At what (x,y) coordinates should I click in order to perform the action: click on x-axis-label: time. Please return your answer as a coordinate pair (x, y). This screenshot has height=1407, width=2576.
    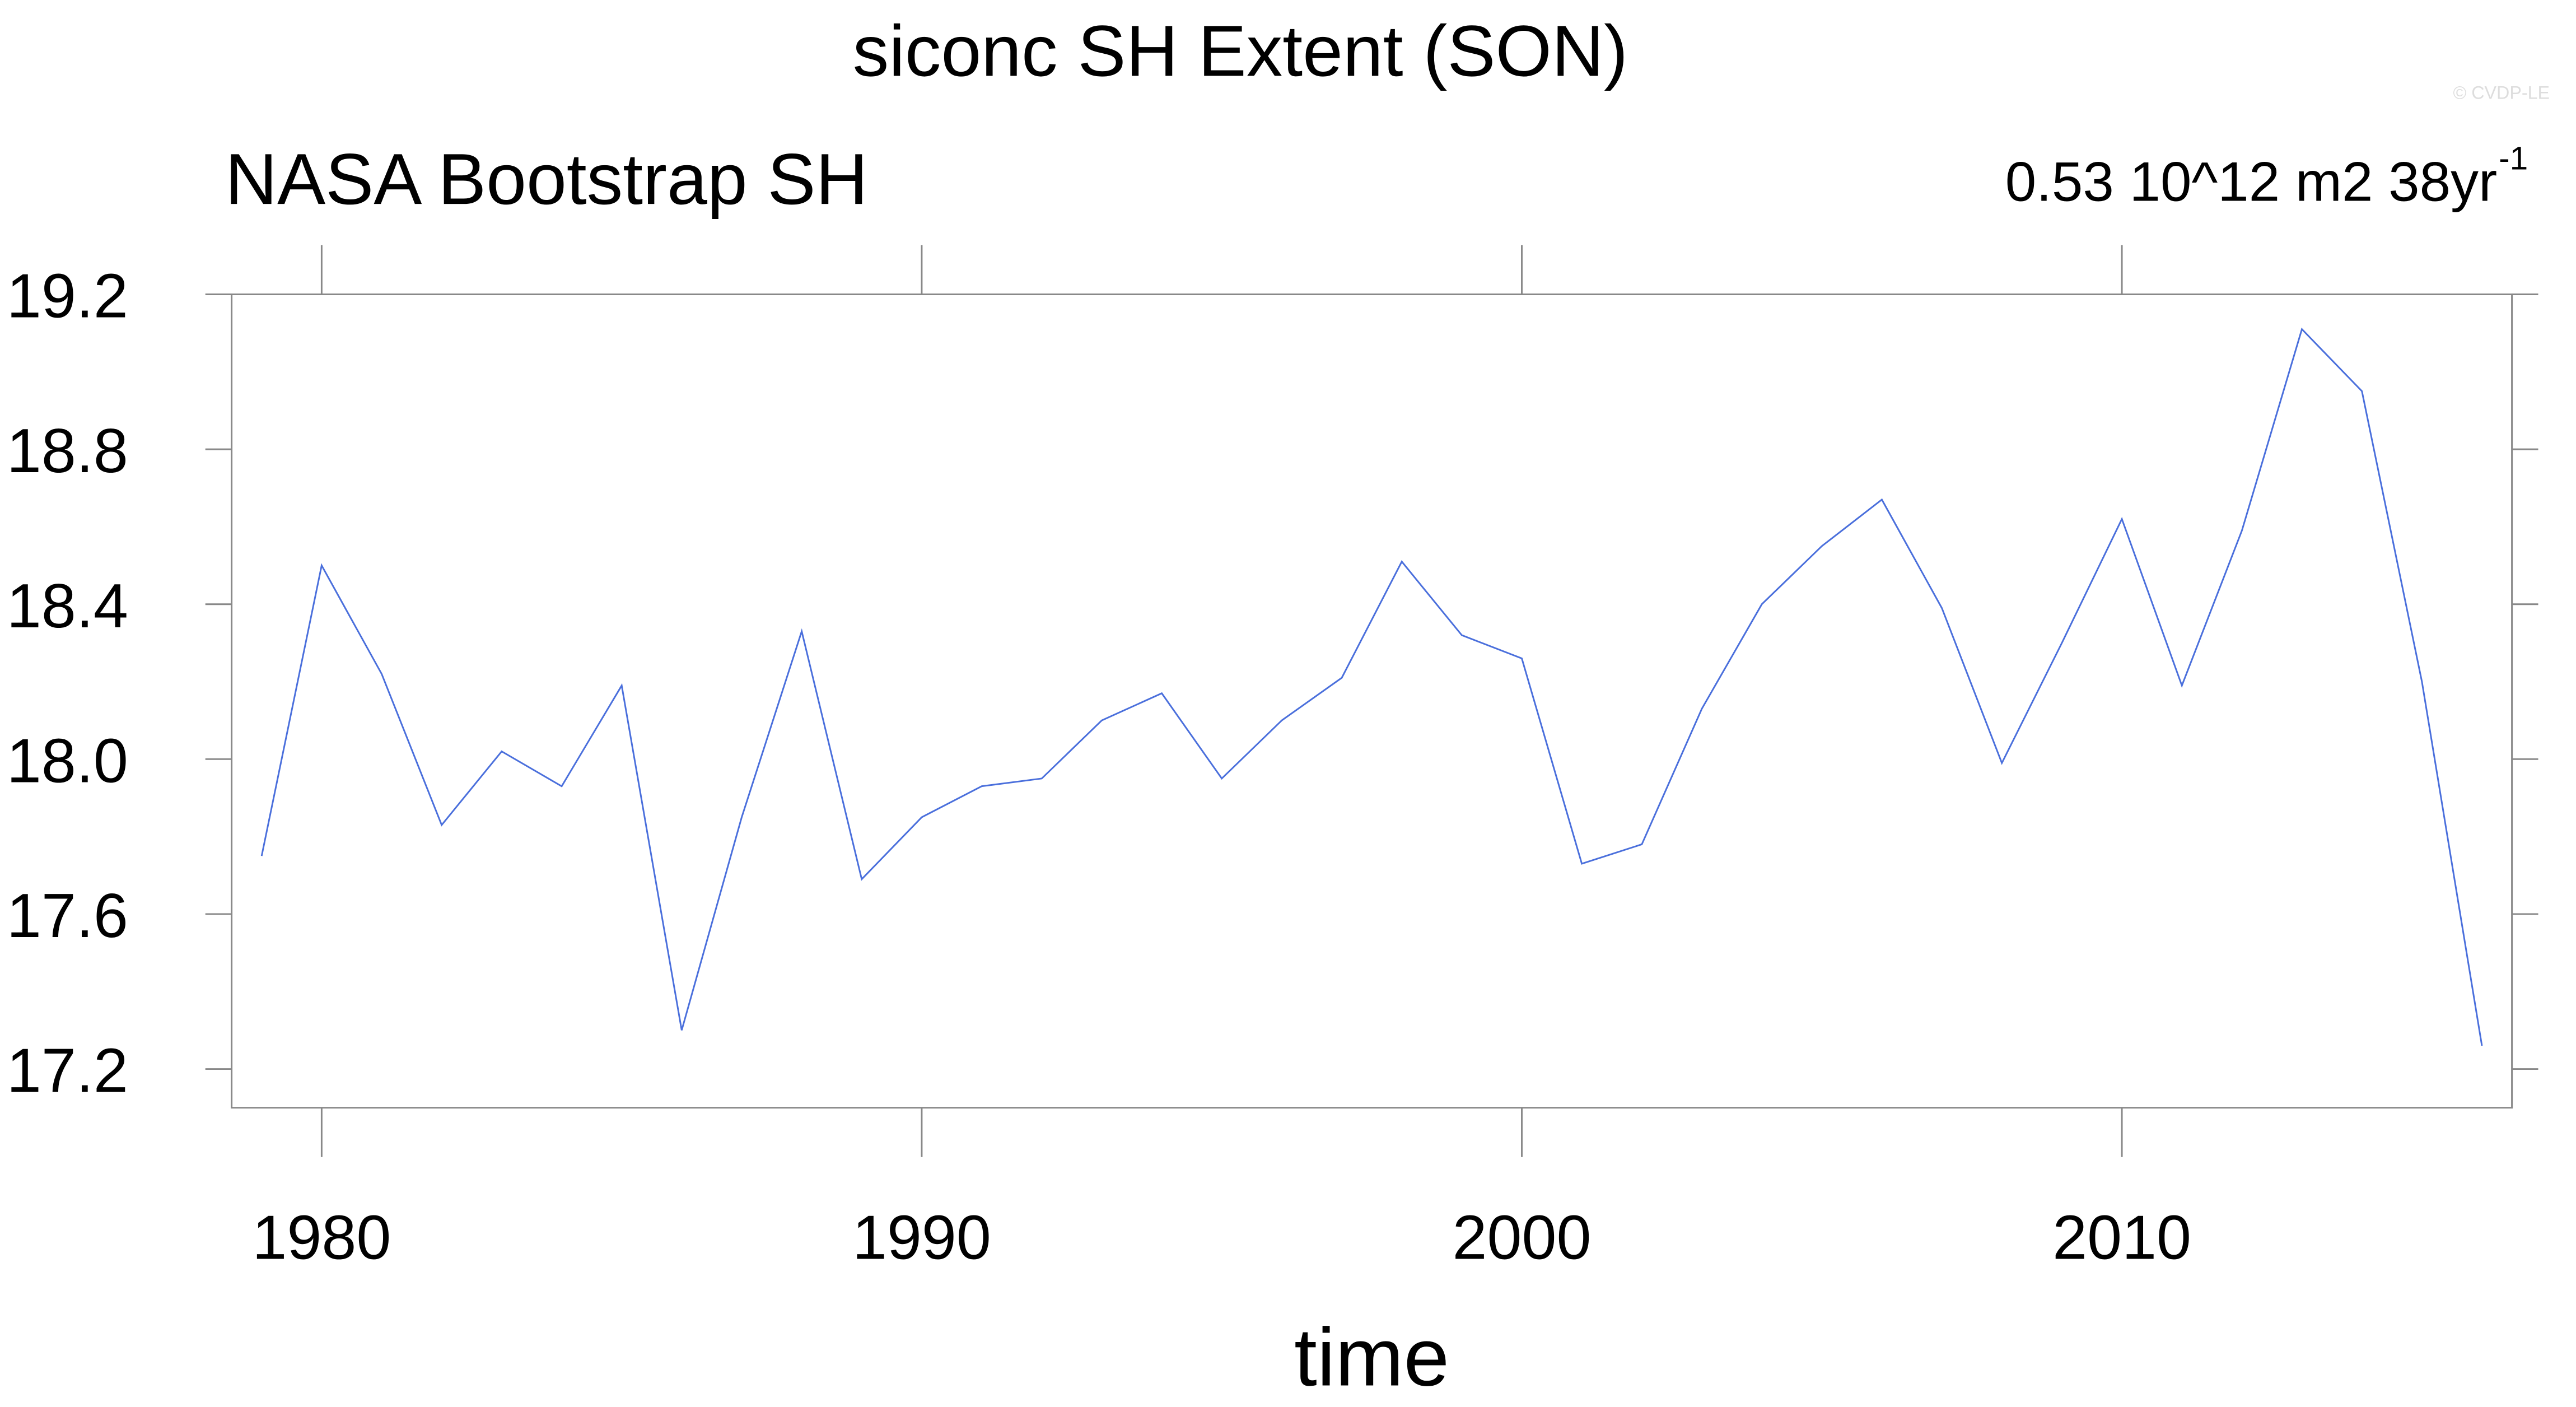
    Looking at the image, I should click on (1372, 1357).